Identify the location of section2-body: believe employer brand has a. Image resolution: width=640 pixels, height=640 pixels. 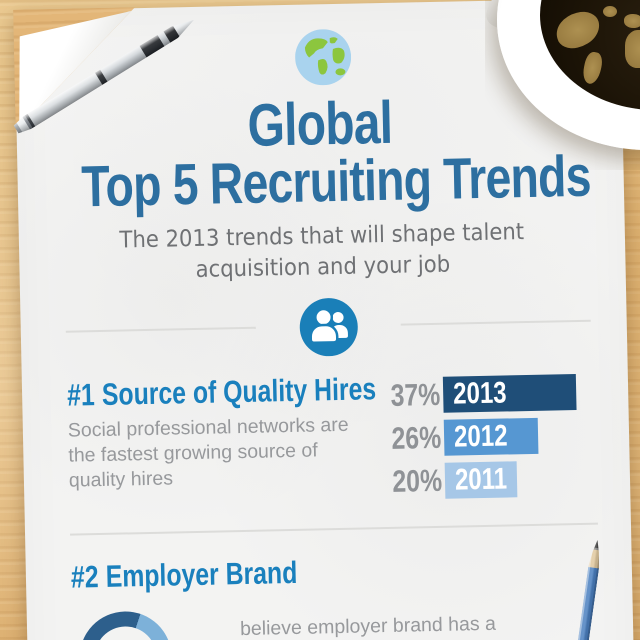
(368, 626).